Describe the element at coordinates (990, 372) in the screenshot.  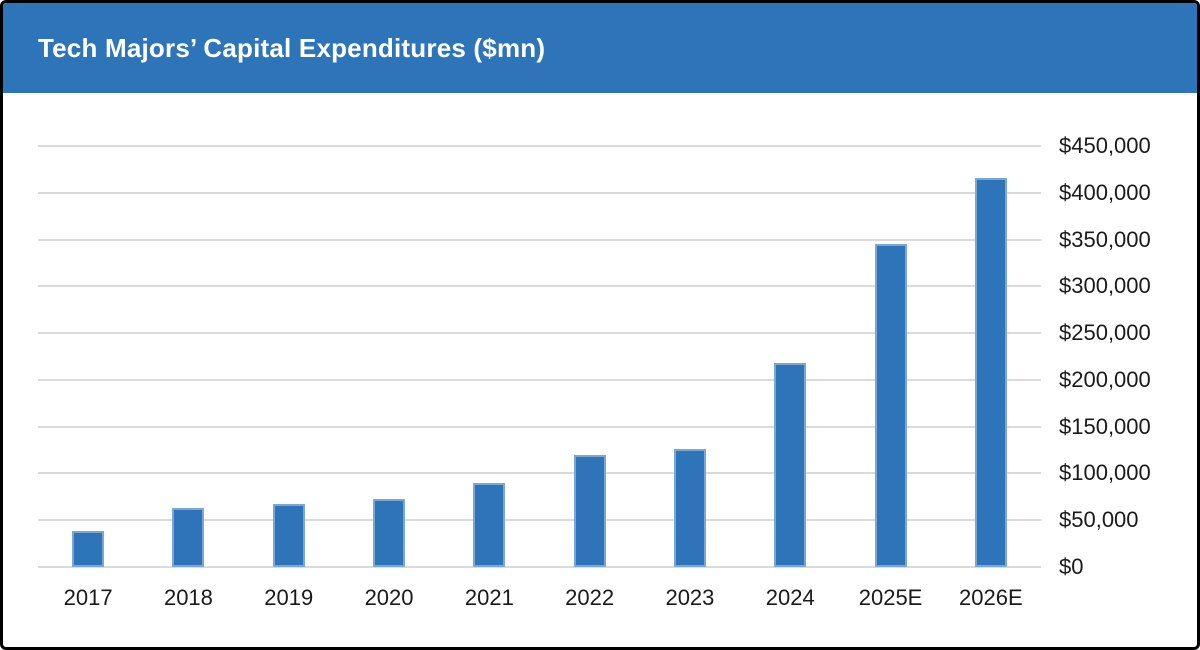
I see `bar-2026E` at that location.